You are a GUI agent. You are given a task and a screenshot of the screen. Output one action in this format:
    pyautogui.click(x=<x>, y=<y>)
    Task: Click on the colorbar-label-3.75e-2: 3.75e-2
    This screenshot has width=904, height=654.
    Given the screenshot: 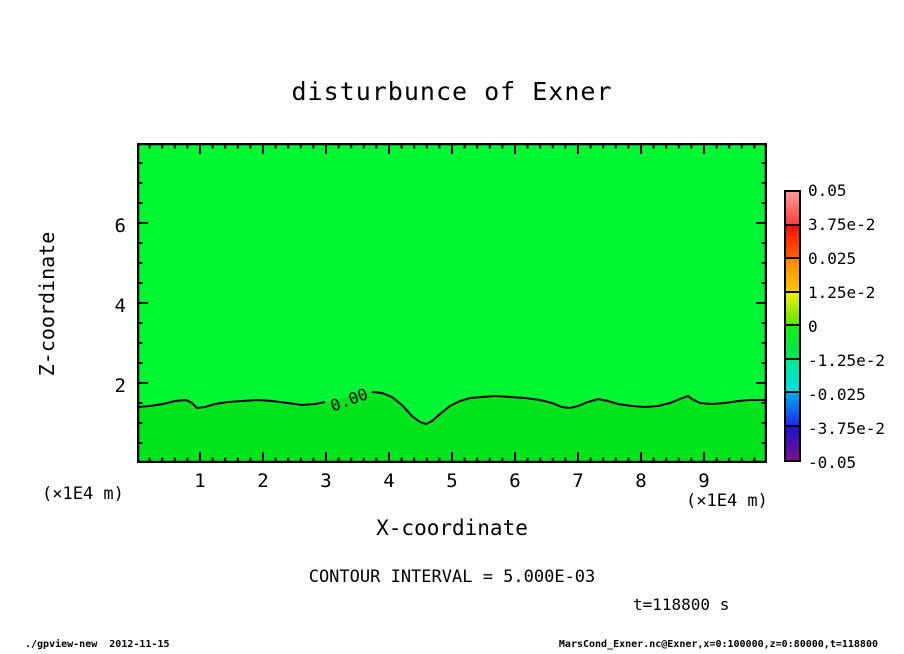 What is the action you would take?
    pyautogui.click(x=842, y=224)
    